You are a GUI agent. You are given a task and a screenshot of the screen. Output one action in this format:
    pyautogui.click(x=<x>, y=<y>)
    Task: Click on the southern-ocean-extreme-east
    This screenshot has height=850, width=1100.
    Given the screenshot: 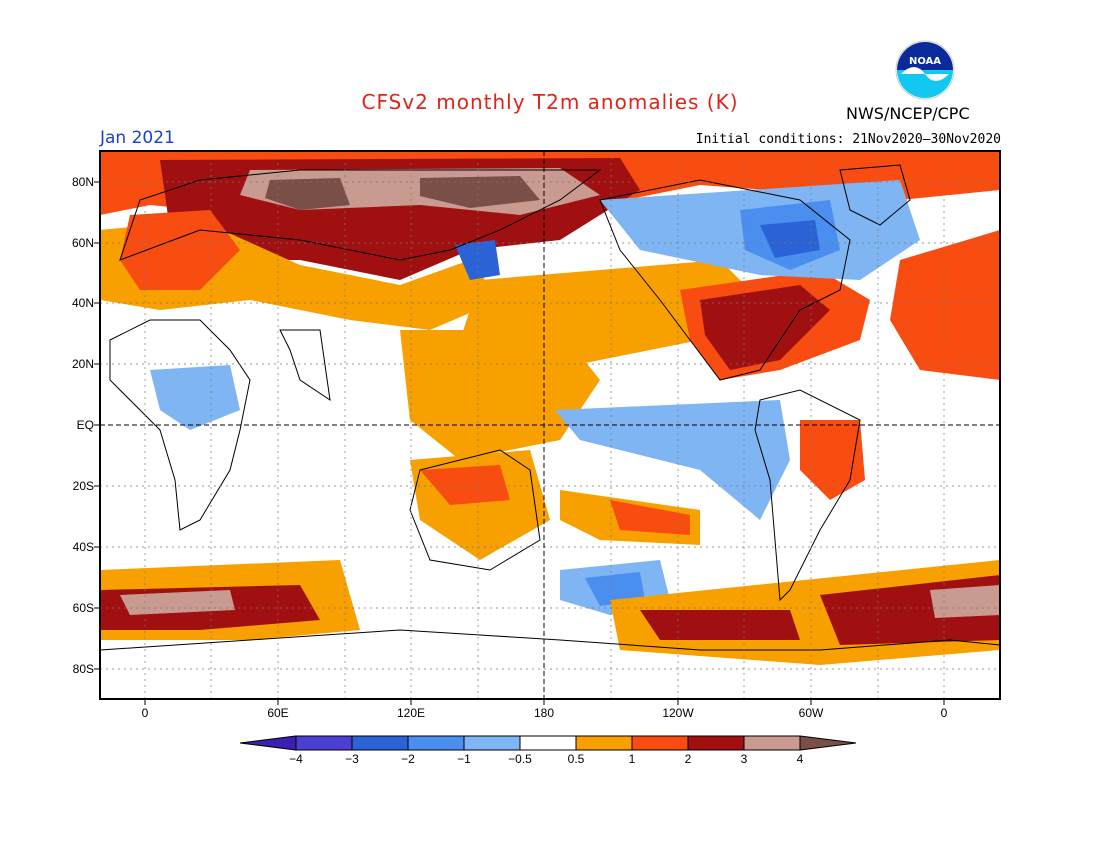 What is the action you would take?
    pyautogui.click(x=965, y=601)
    